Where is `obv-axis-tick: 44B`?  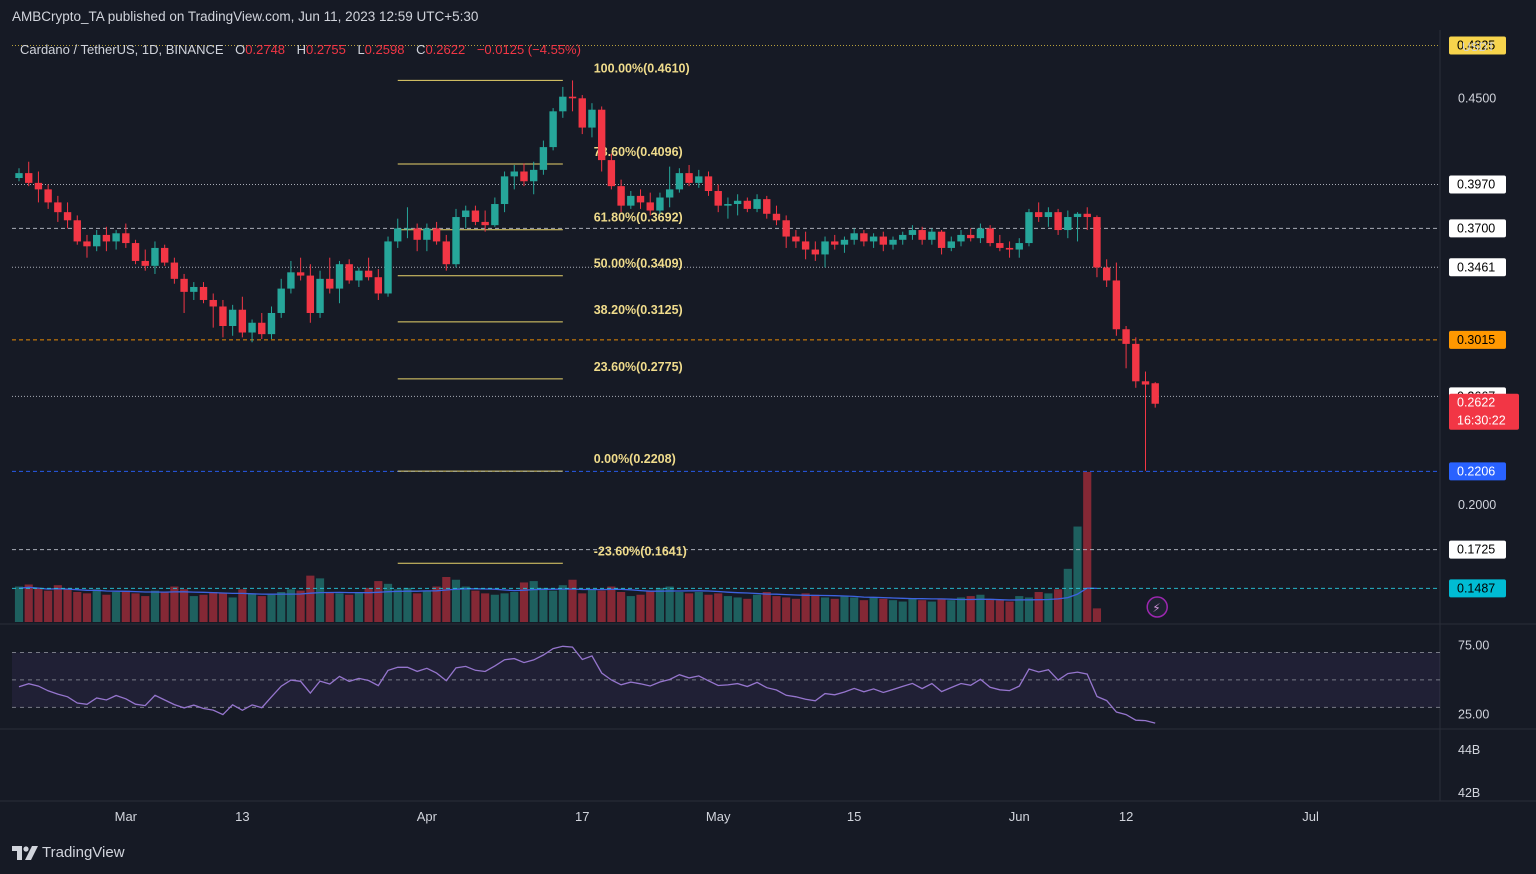 obv-axis-tick: 44B is located at coordinates (1469, 750).